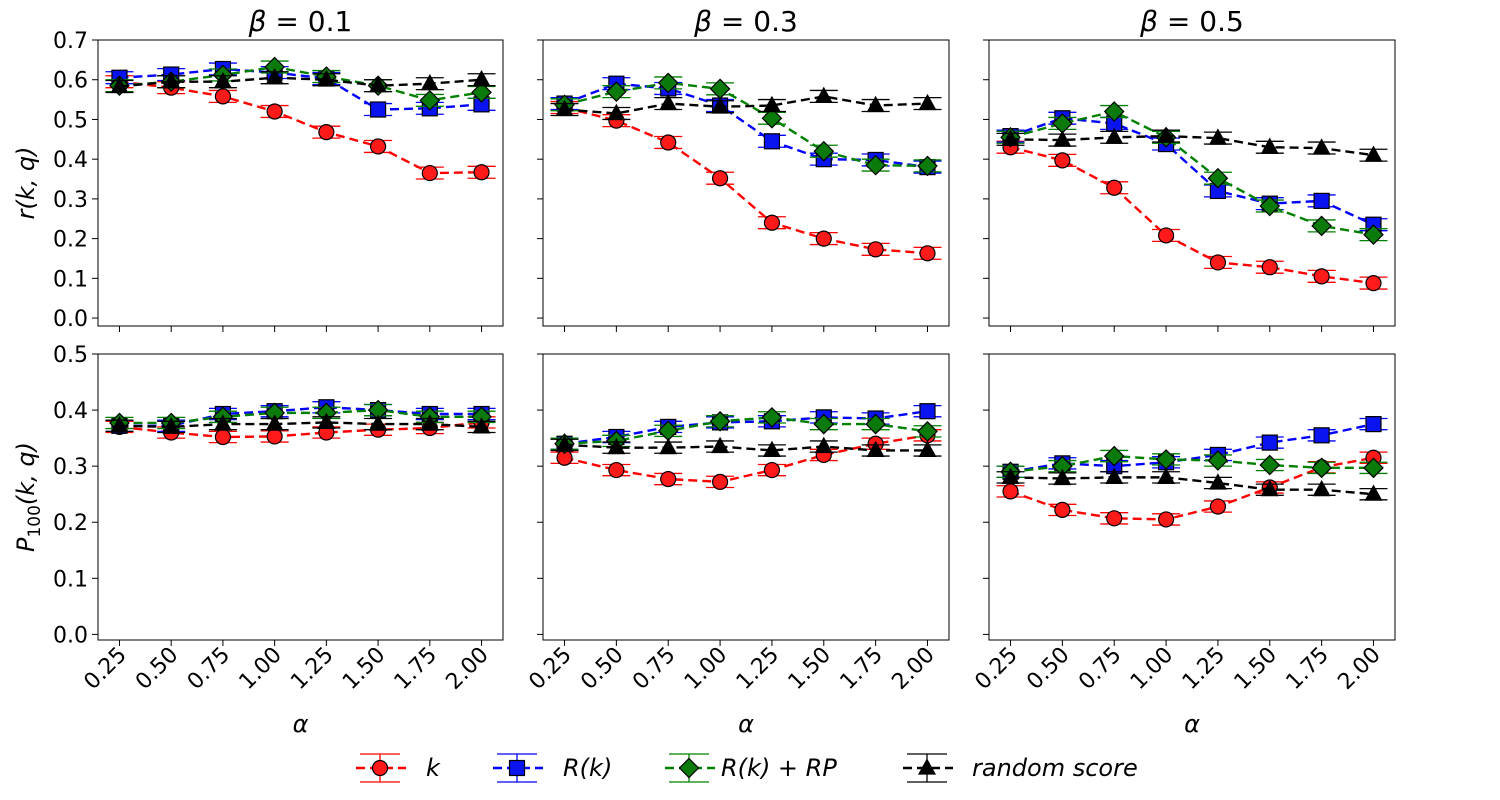 Image resolution: width=1500 pixels, height=800 pixels. I want to click on x-tick-label: 1.75, so click(1308, 669).